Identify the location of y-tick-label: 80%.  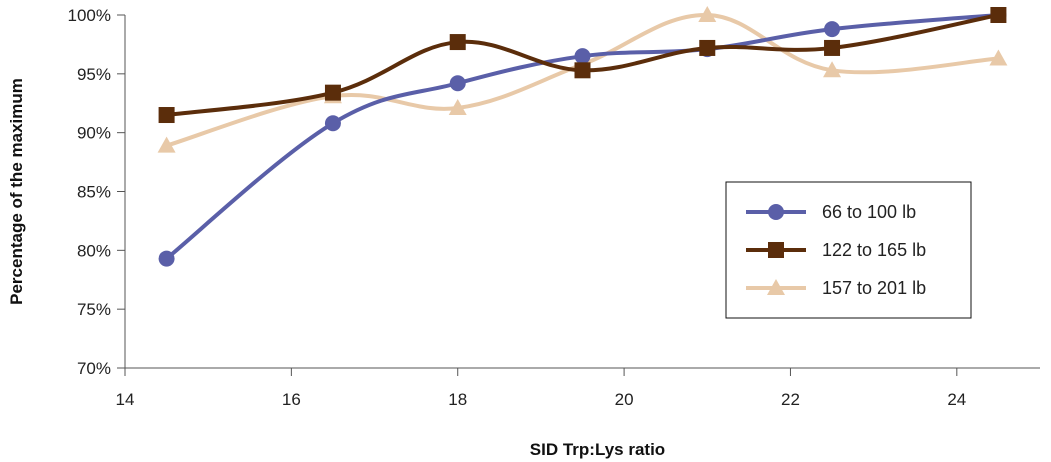
(94, 250).